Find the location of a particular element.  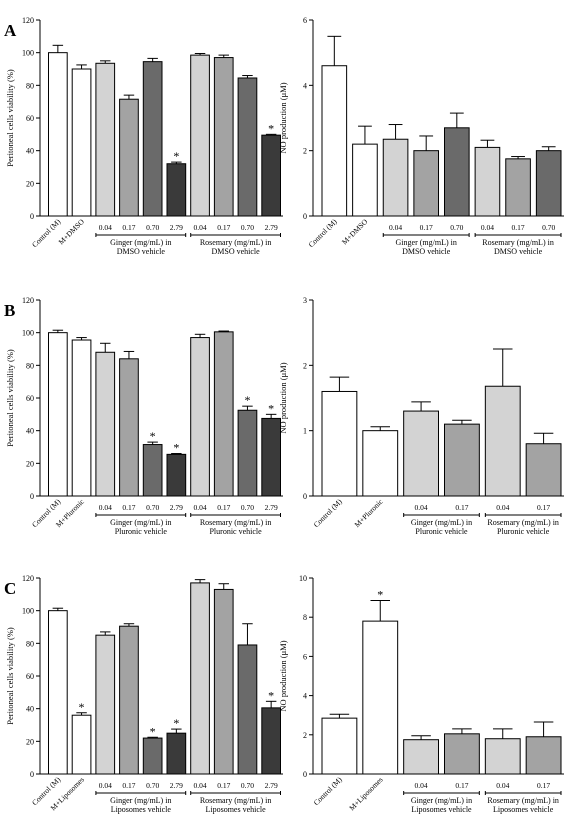

y-tick-label: 0 is located at coordinates (305, 774).